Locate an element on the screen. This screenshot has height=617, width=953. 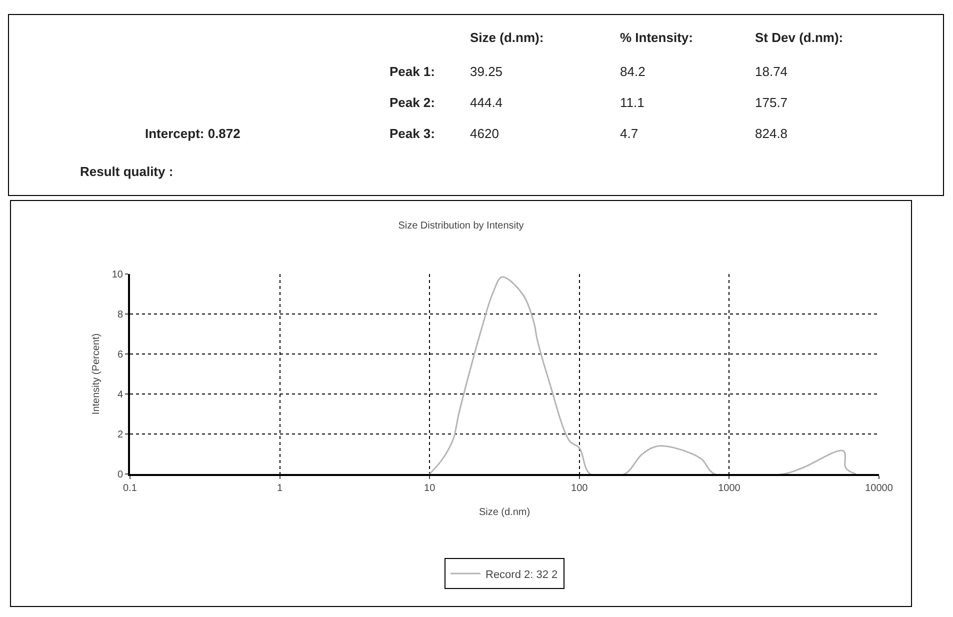
text: Intercept: 0.872 is located at coordinates (192, 133).